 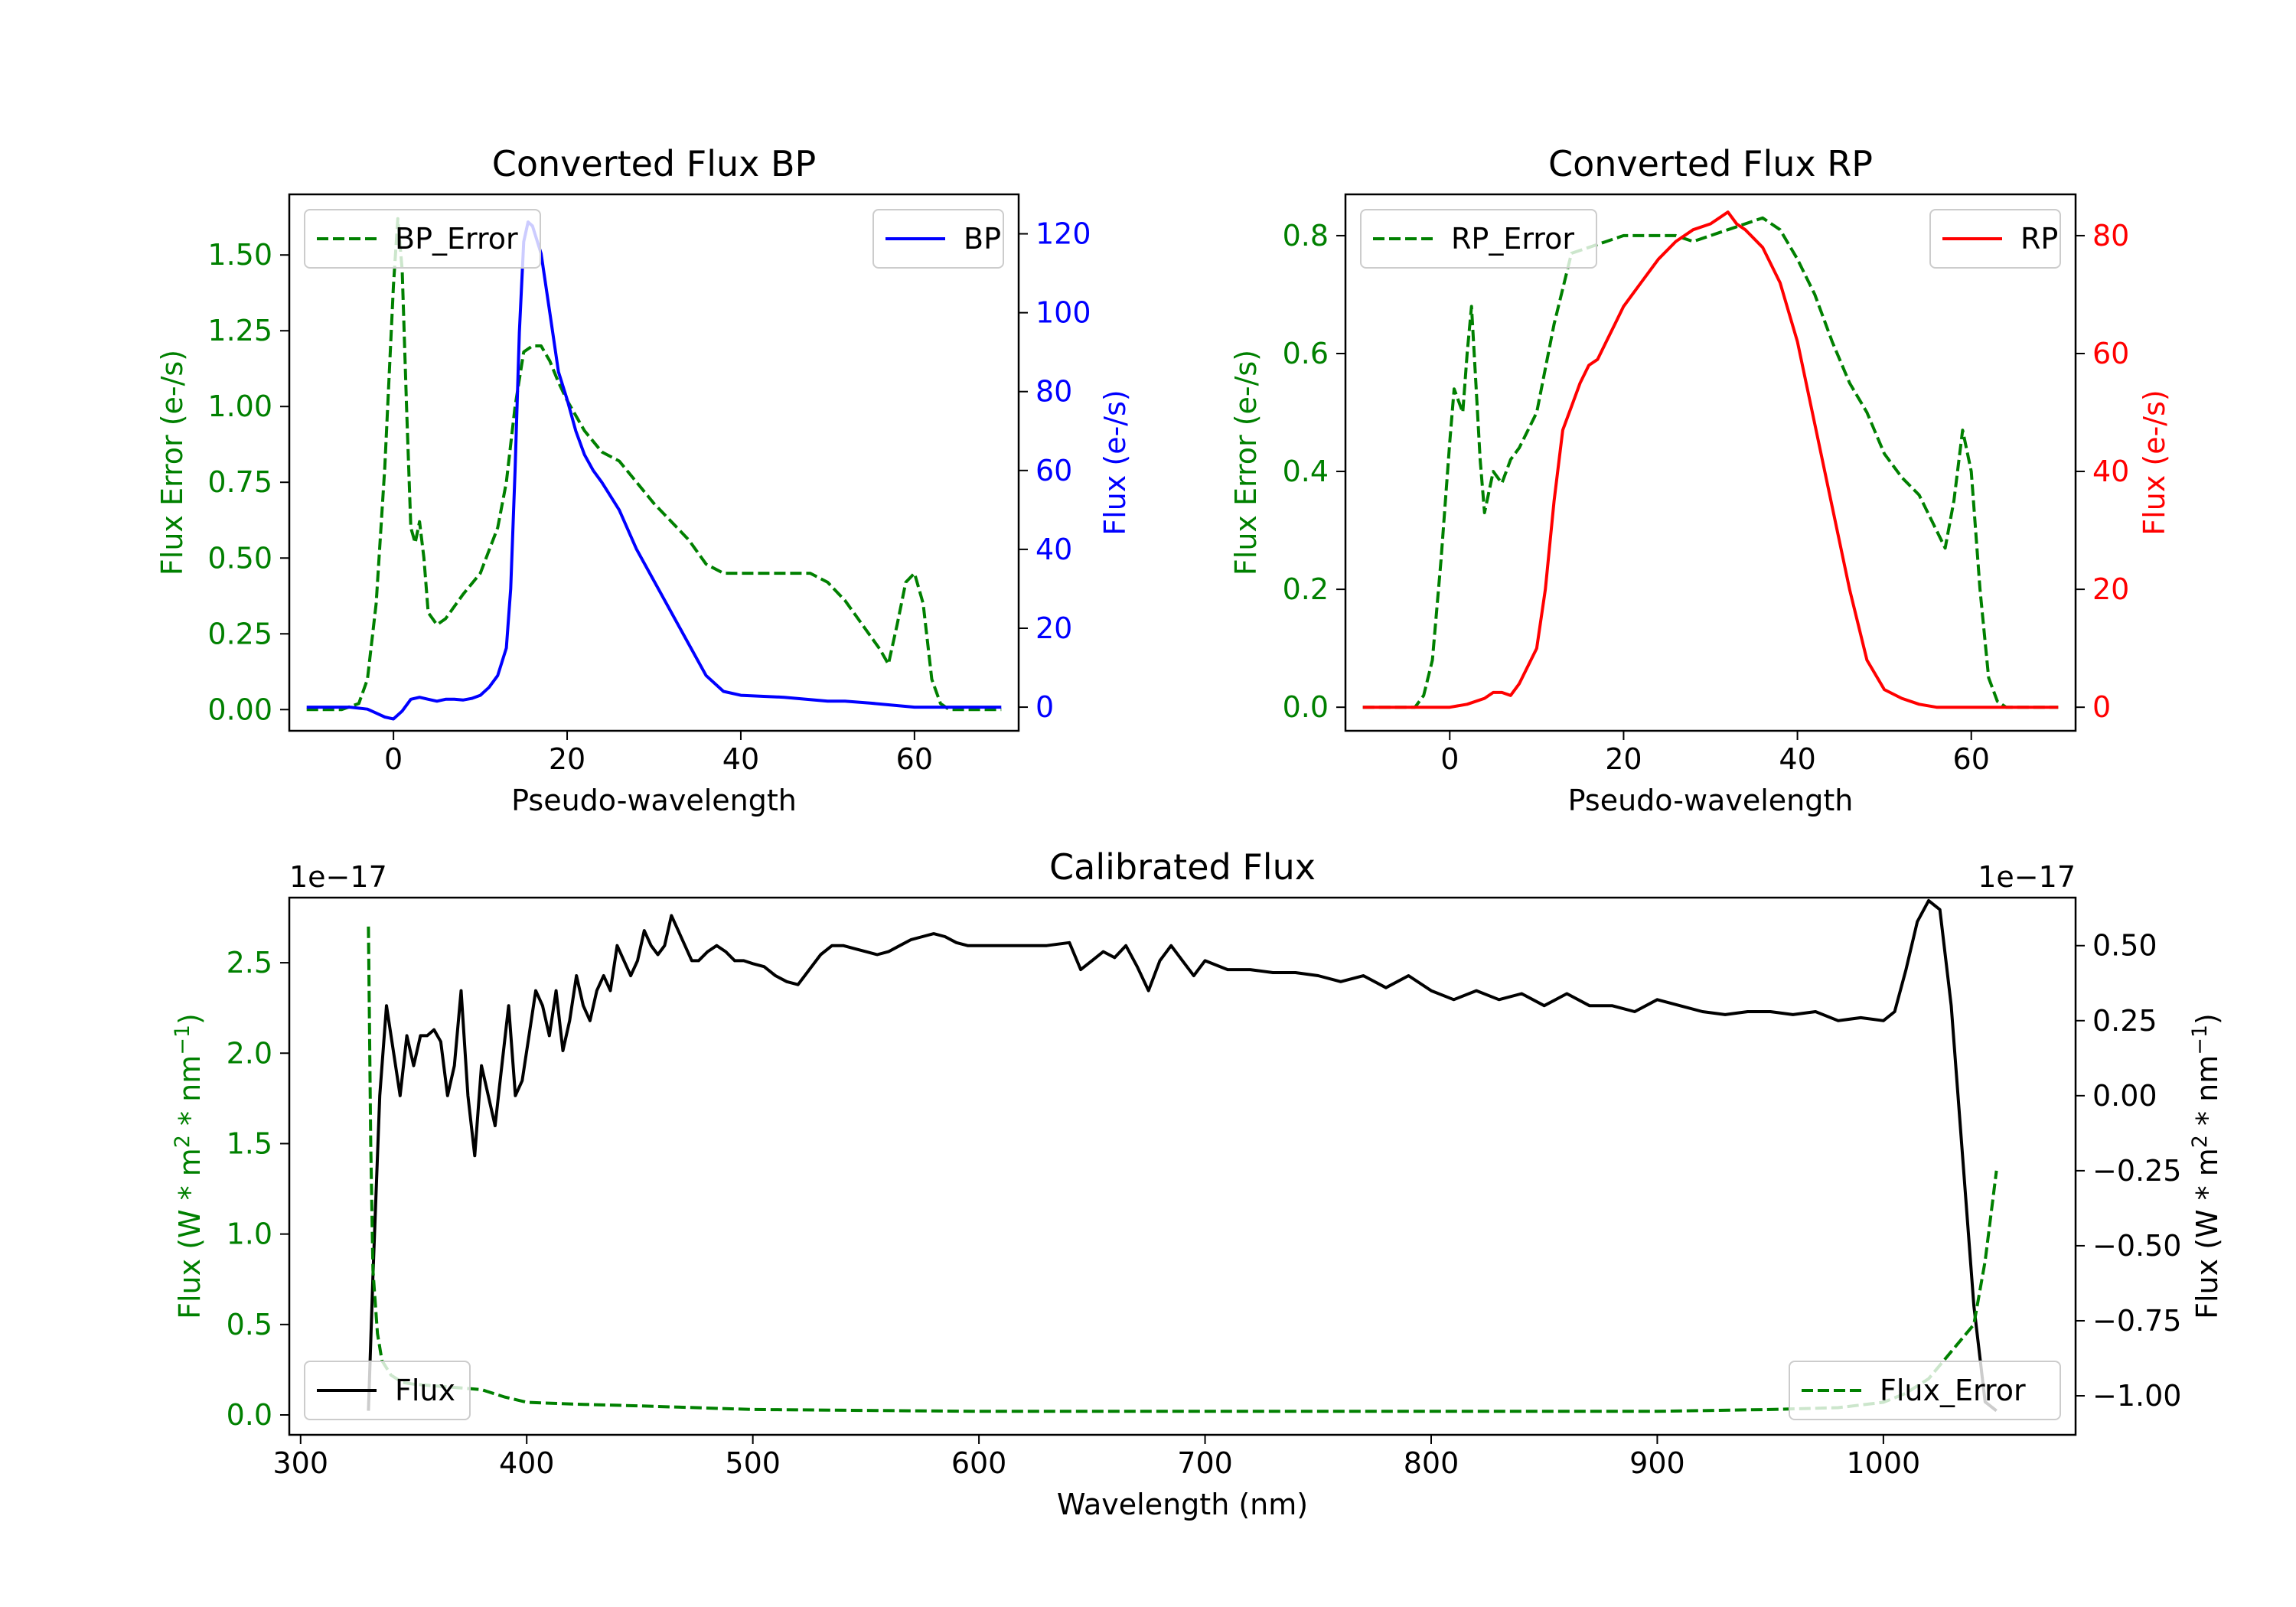 What do you see at coordinates (654, 163) in the screenshot?
I see `bp-title: Converted Flux BP` at bounding box center [654, 163].